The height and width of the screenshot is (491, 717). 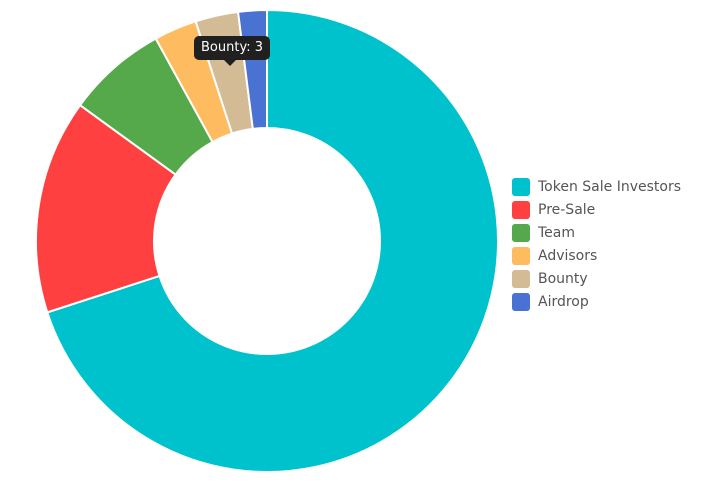 What do you see at coordinates (521, 209) in the screenshot?
I see `legend-swatch-pre-sale` at bounding box center [521, 209].